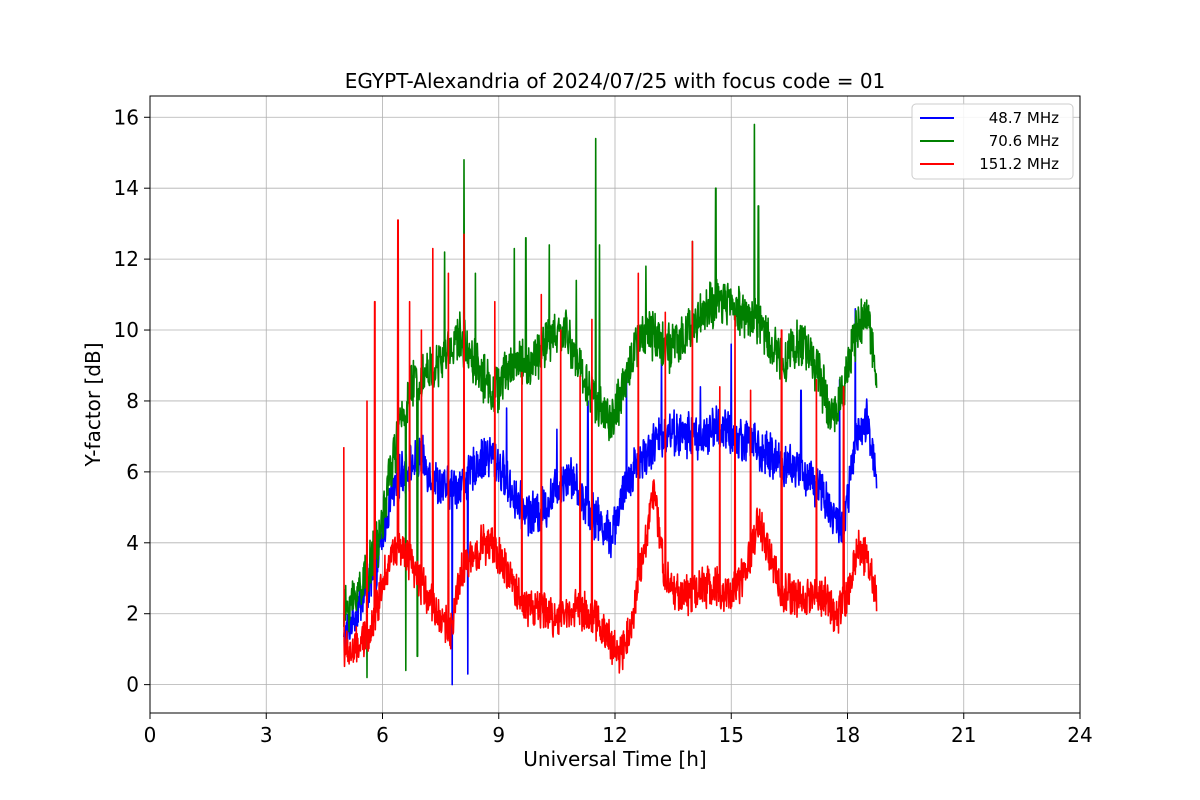 This screenshot has height=800, width=1200. What do you see at coordinates (126, 259) in the screenshot?
I see `y-tick-label: 12` at bounding box center [126, 259].